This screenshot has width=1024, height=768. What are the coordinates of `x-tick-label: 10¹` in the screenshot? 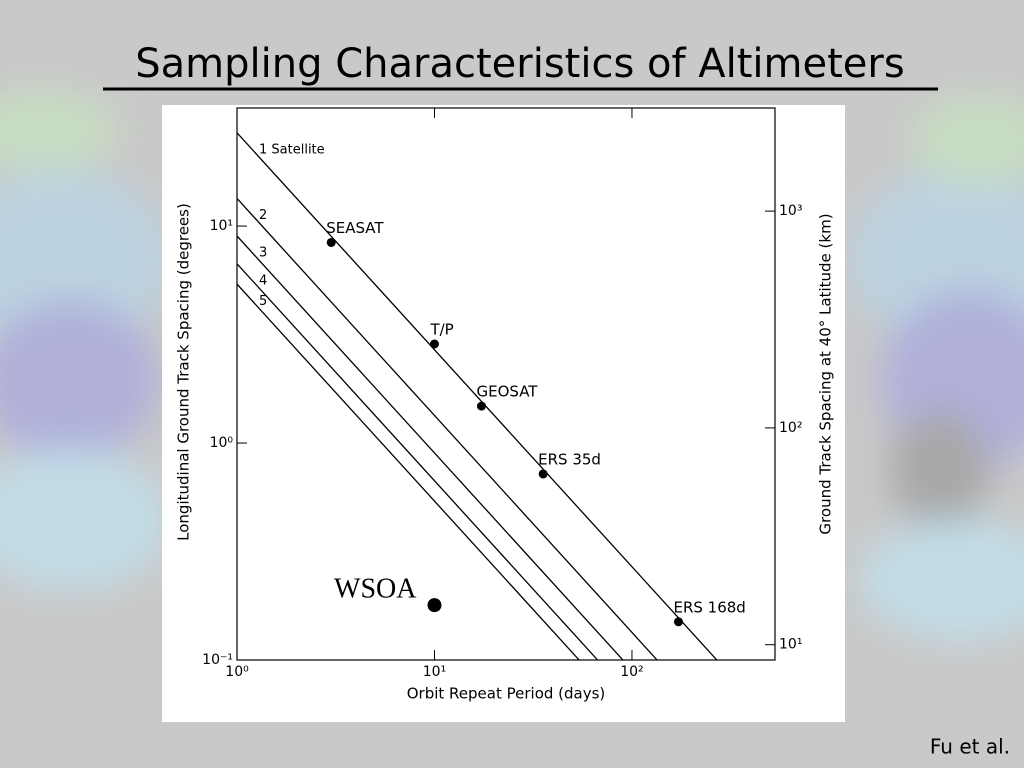 It's located at (434, 672).